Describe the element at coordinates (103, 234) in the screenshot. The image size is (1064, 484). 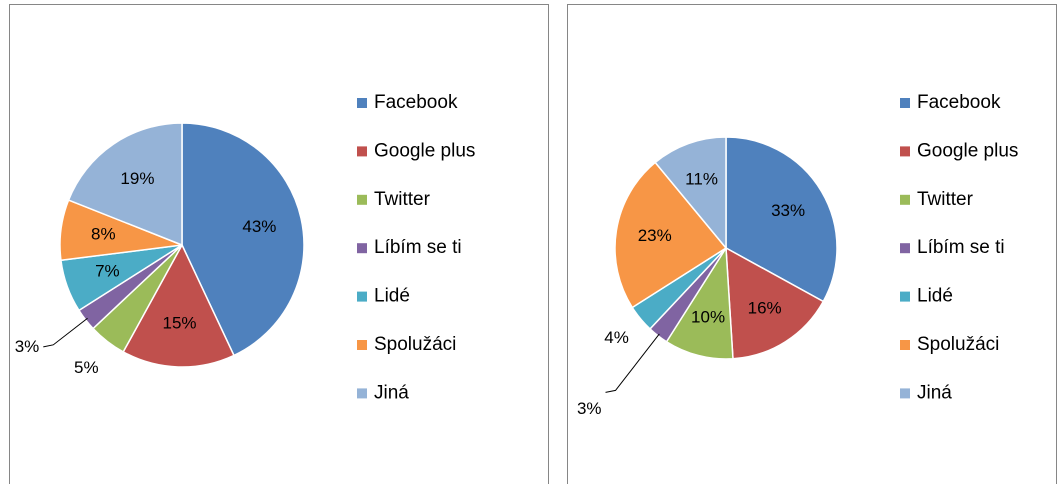
I see `data-label: 8%` at that location.